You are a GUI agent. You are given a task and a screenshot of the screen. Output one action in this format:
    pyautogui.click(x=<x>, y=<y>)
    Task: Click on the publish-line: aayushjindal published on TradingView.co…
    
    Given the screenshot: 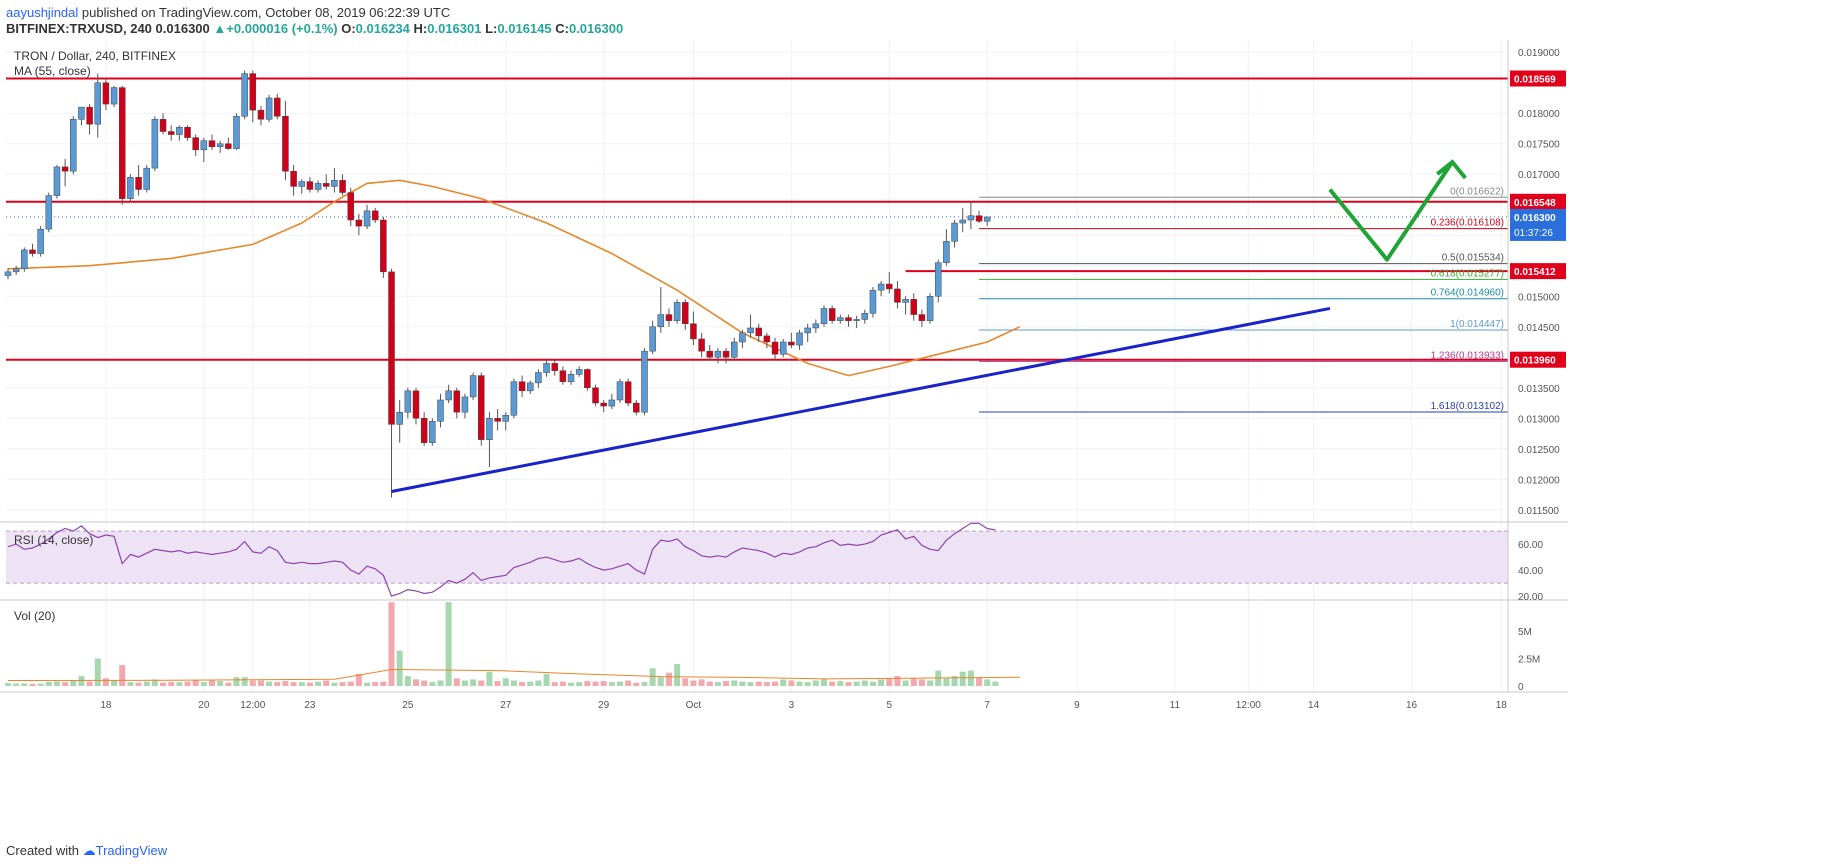 What is the action you would take?
    pyautogui.click(x=228, y=12)
    